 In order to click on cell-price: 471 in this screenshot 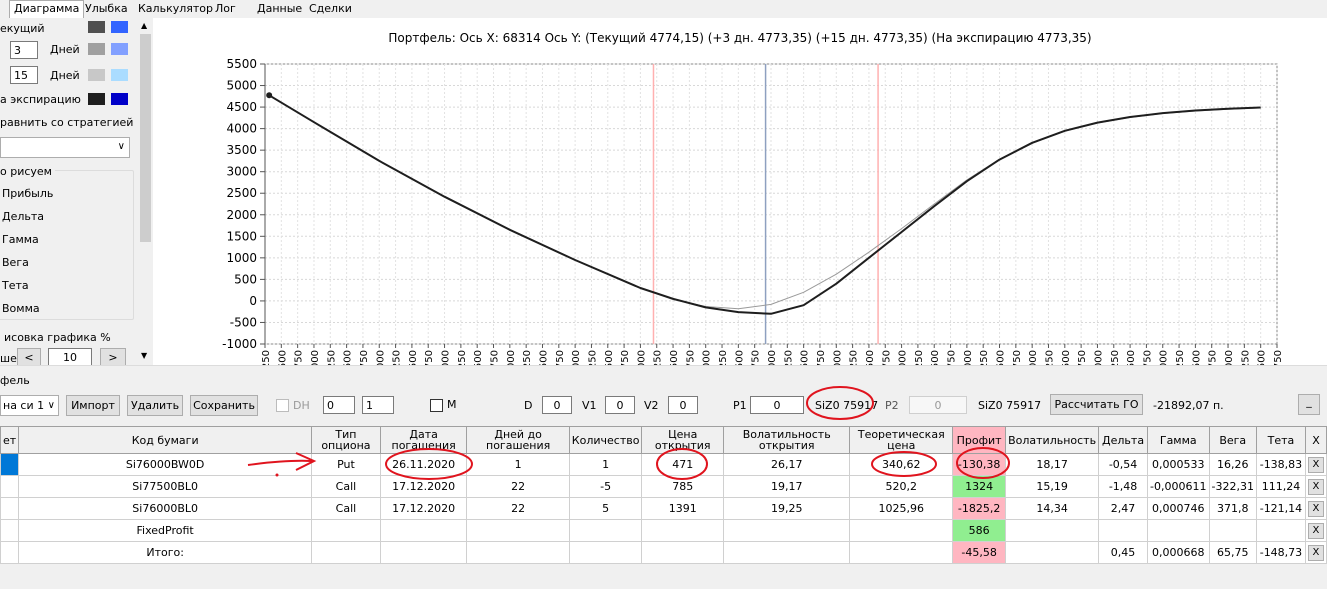, I will do `click(683, 464)`.